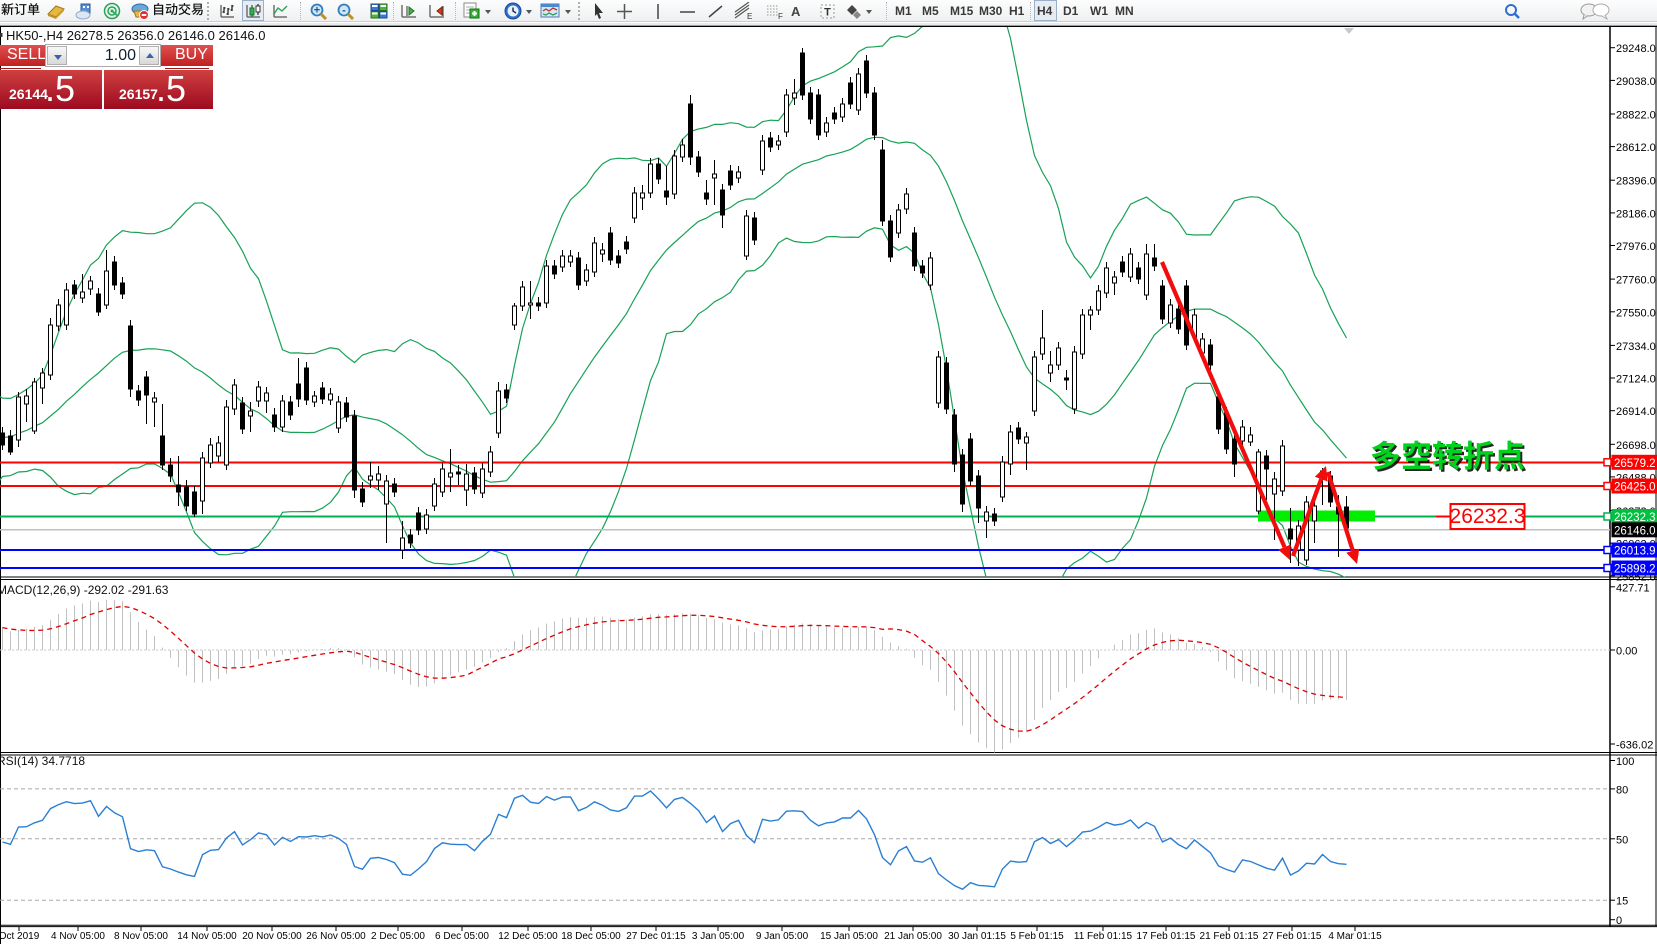 This screenshot has width=1657, height=944. I want to click on svg-text: F, so click(780, 16).